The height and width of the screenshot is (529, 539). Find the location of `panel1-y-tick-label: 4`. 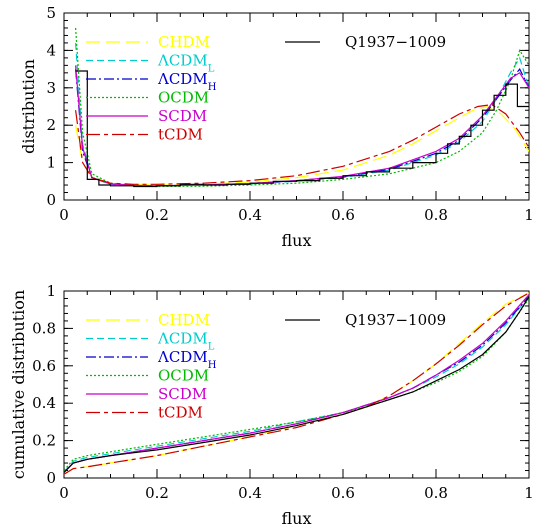

panel1-y-tick-label: 4 is located at coordinates (51, 50).